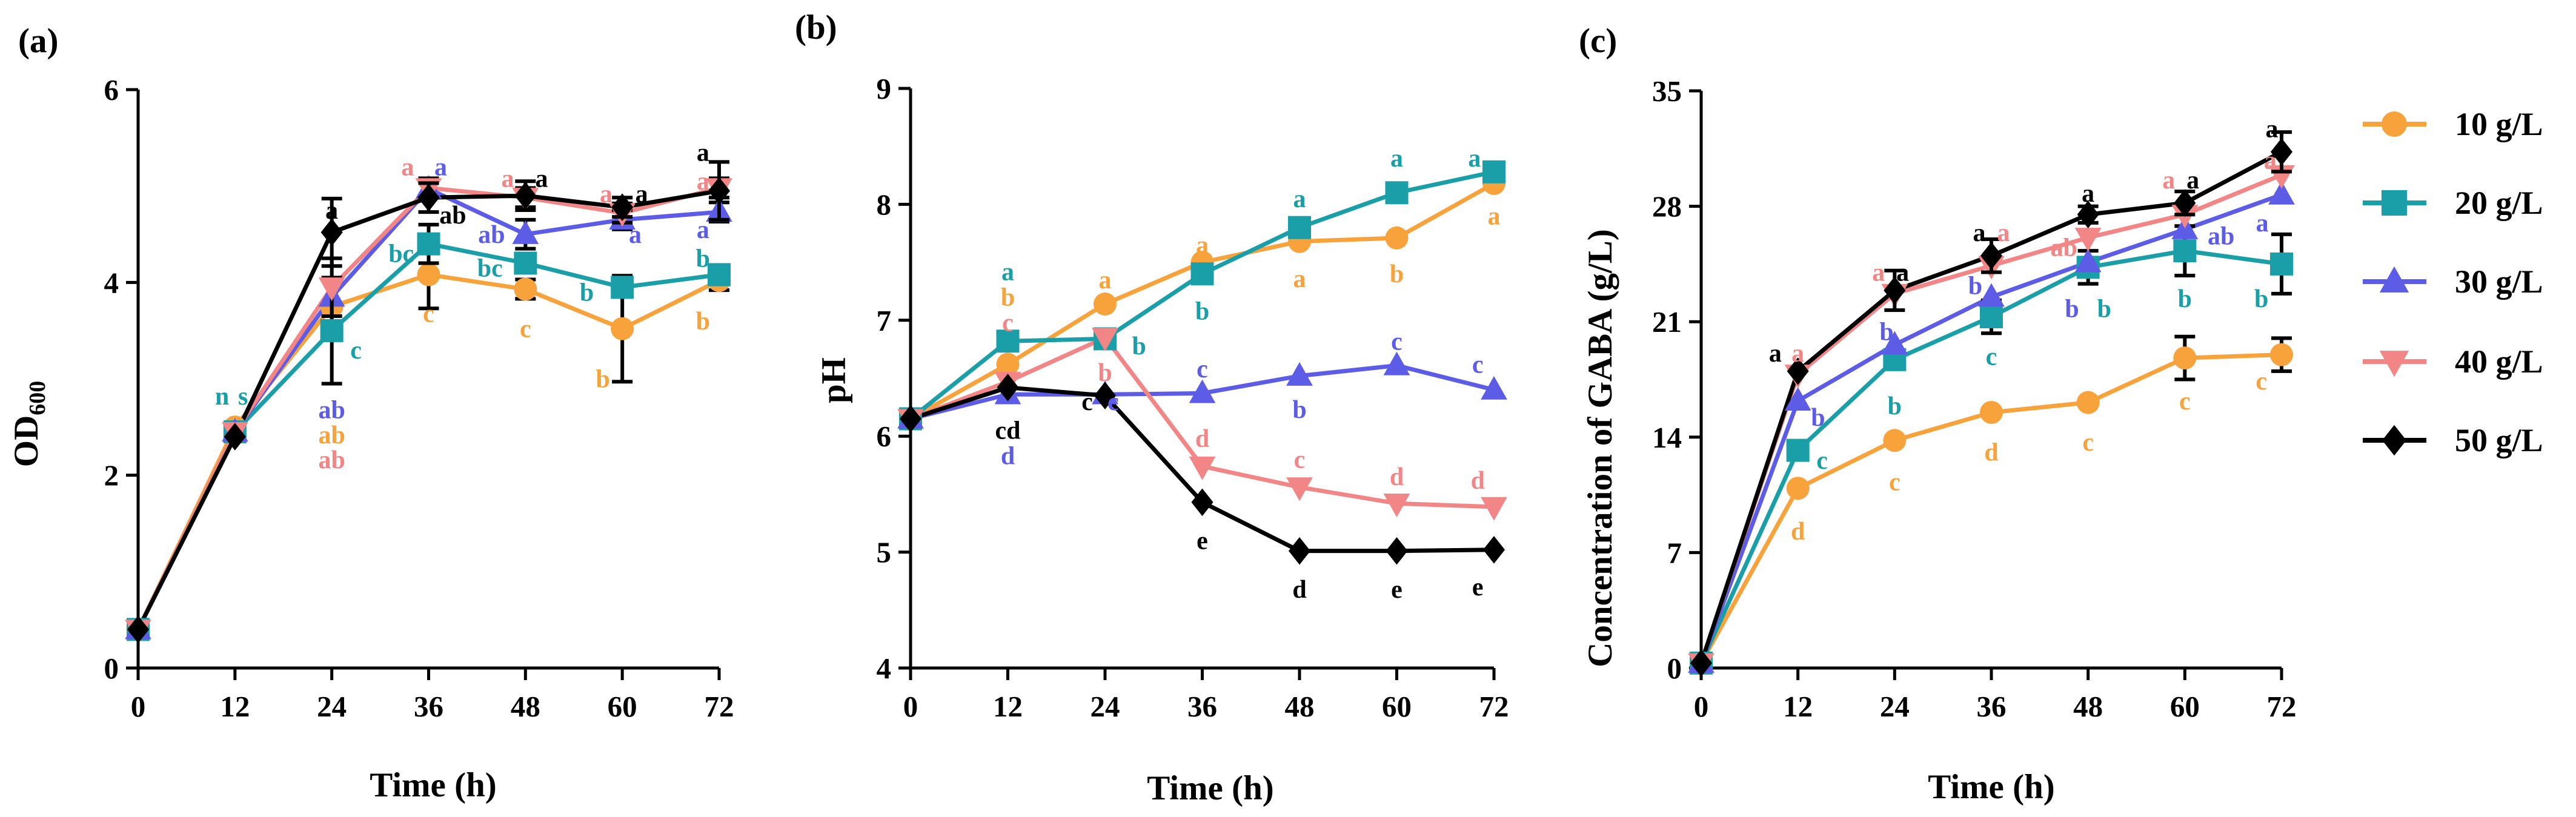  Describe the element at coordinates (1991, 787) in the screenshot. I see `panel-c-x-axis-title: Time (h)` at that location.